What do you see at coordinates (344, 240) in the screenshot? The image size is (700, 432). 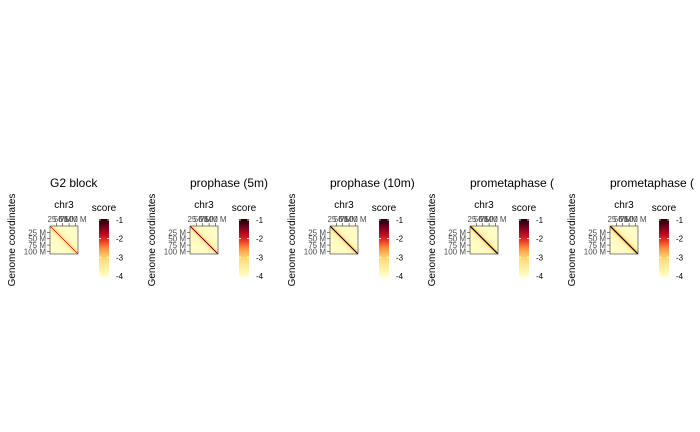 I see `heatmap-cells` at bounding box center [344, 240].